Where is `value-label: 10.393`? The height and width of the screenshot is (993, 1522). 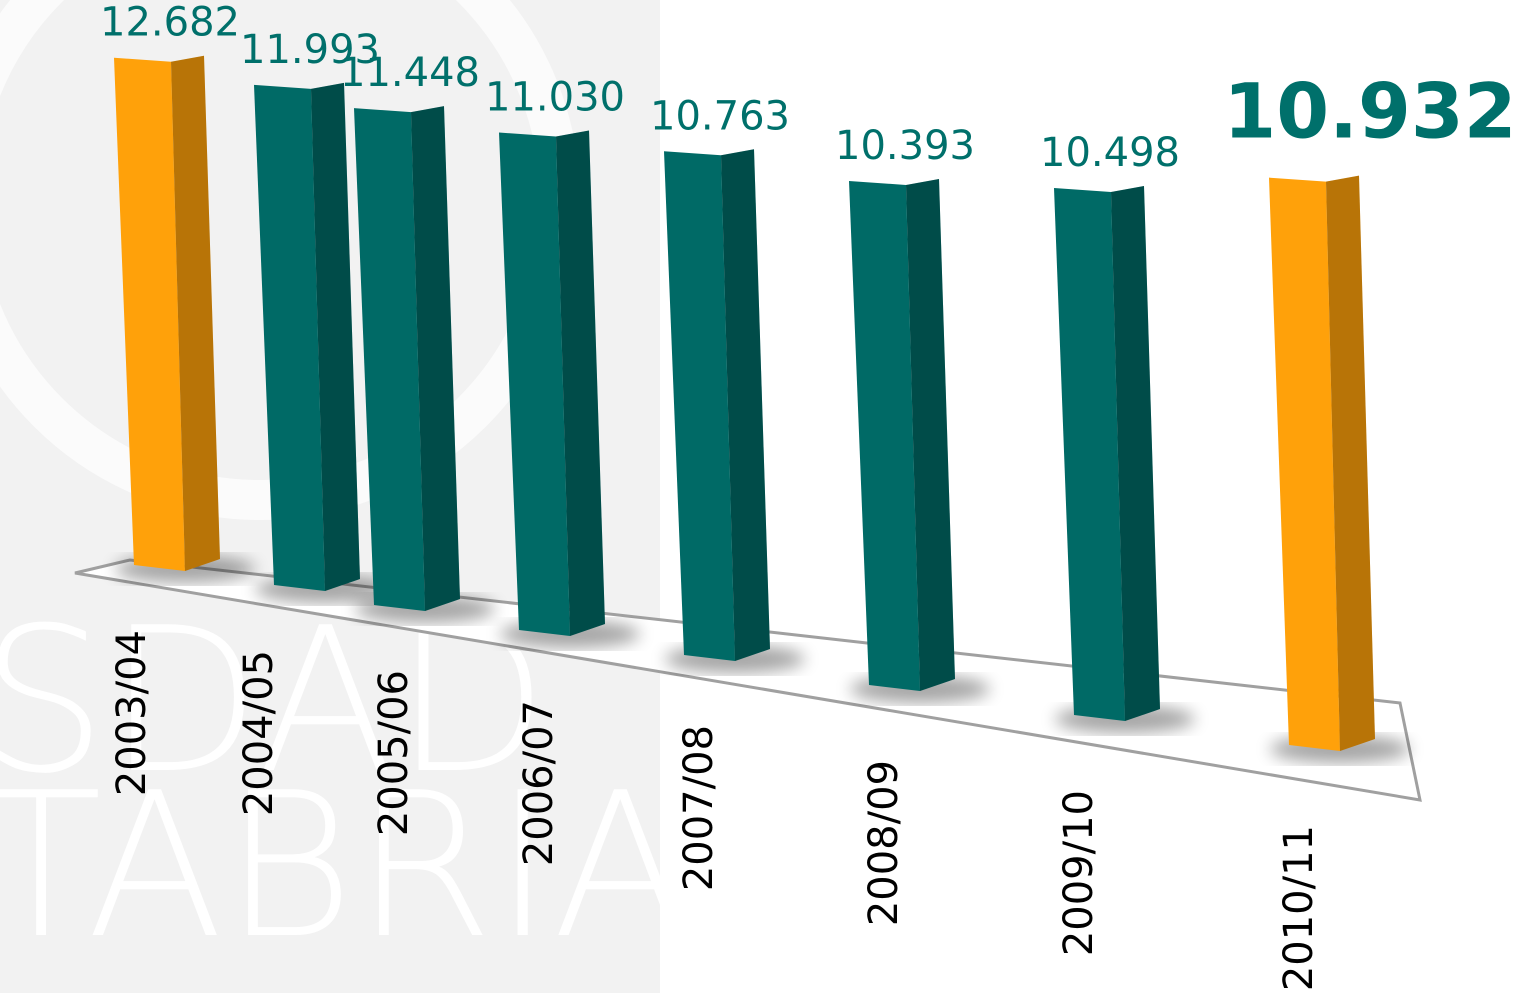 value-label: 10.393 is located at coordinates (905, 146).